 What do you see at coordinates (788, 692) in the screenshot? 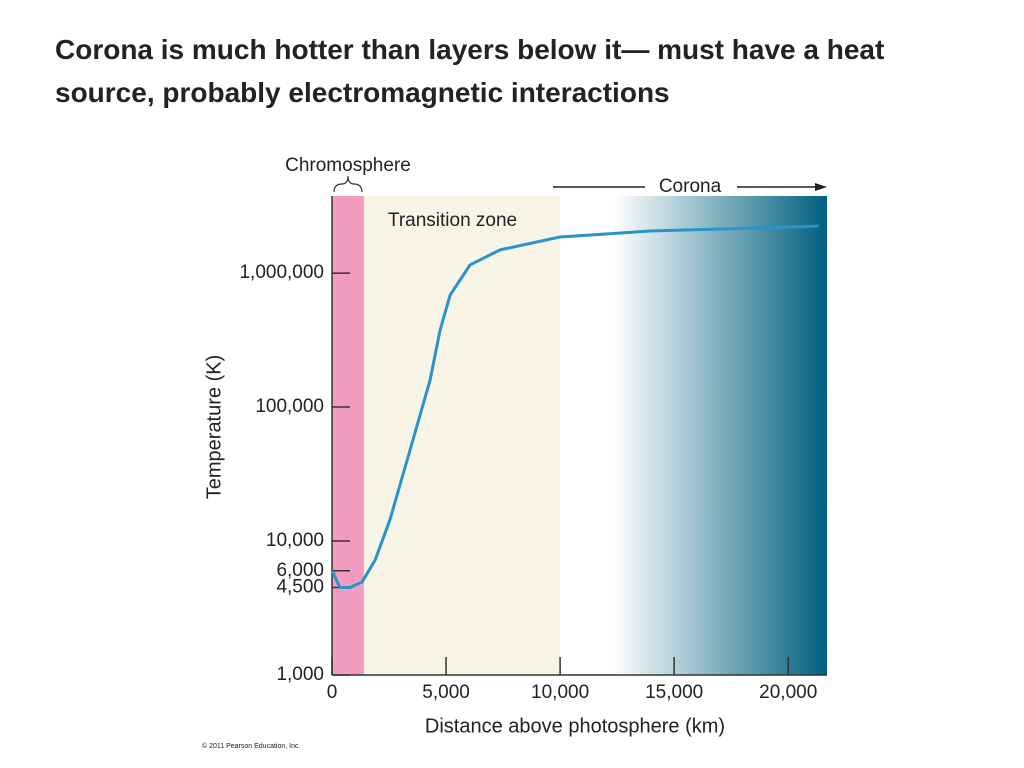
I see `x-tick-label: 20,000` at bounding box center [788, 692].